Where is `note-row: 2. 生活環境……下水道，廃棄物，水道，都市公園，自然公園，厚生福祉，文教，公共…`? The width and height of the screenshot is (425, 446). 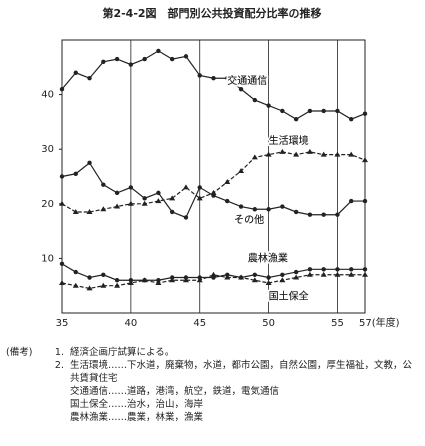
note-row: 2. 生活環境……下水道，廃棄物，水道，都市公園，自然公園，厚生福祉，文教，公共… is located at coordinates (213, 372).